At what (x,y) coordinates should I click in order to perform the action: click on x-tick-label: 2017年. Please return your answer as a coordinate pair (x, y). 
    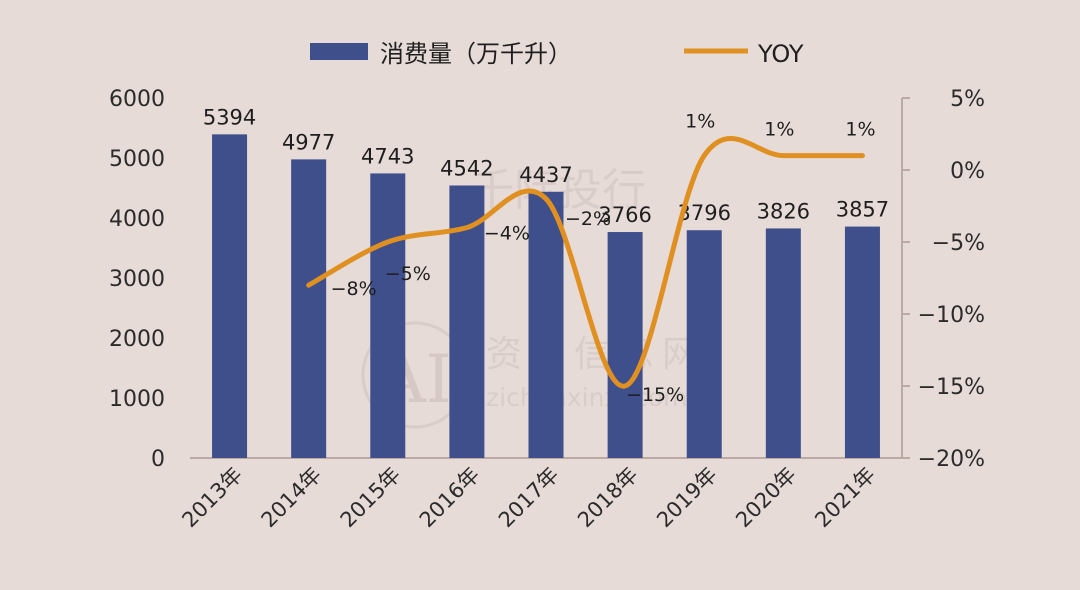
    Looking at the image, I should click on (529, 498).